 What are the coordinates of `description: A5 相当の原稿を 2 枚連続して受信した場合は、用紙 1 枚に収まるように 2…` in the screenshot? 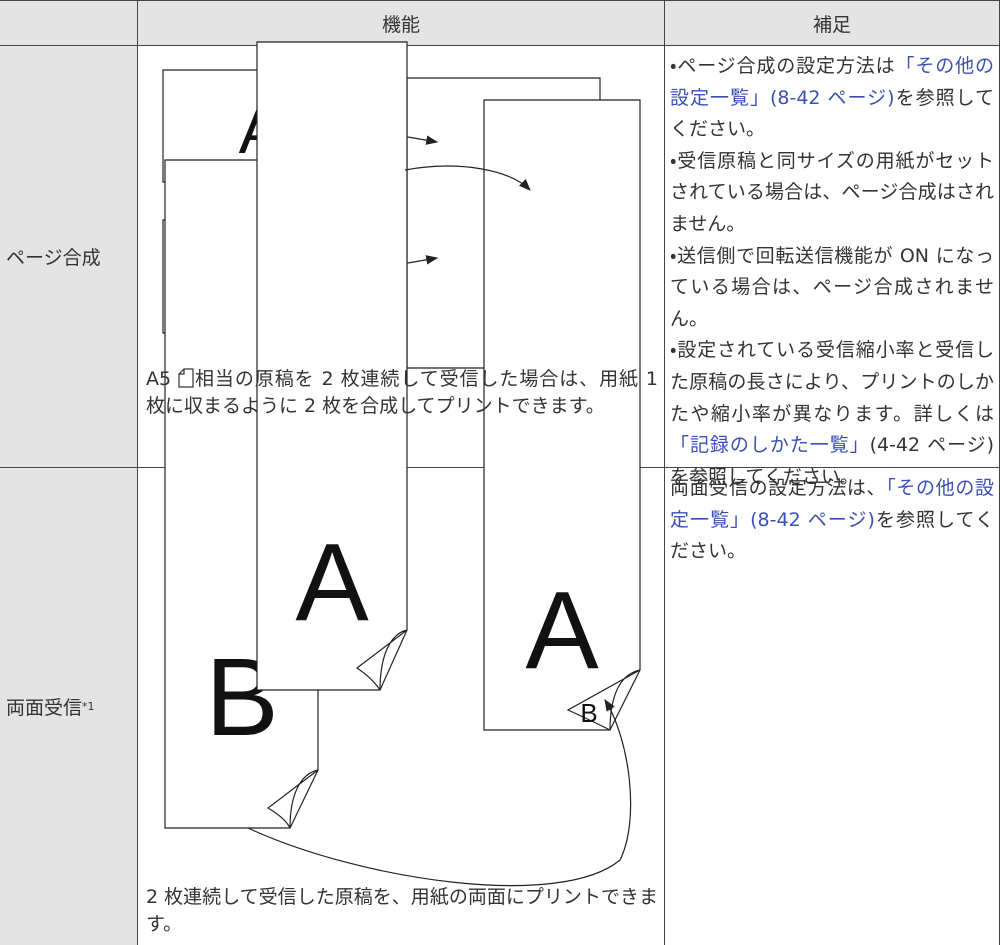 It's located at (402, 393).